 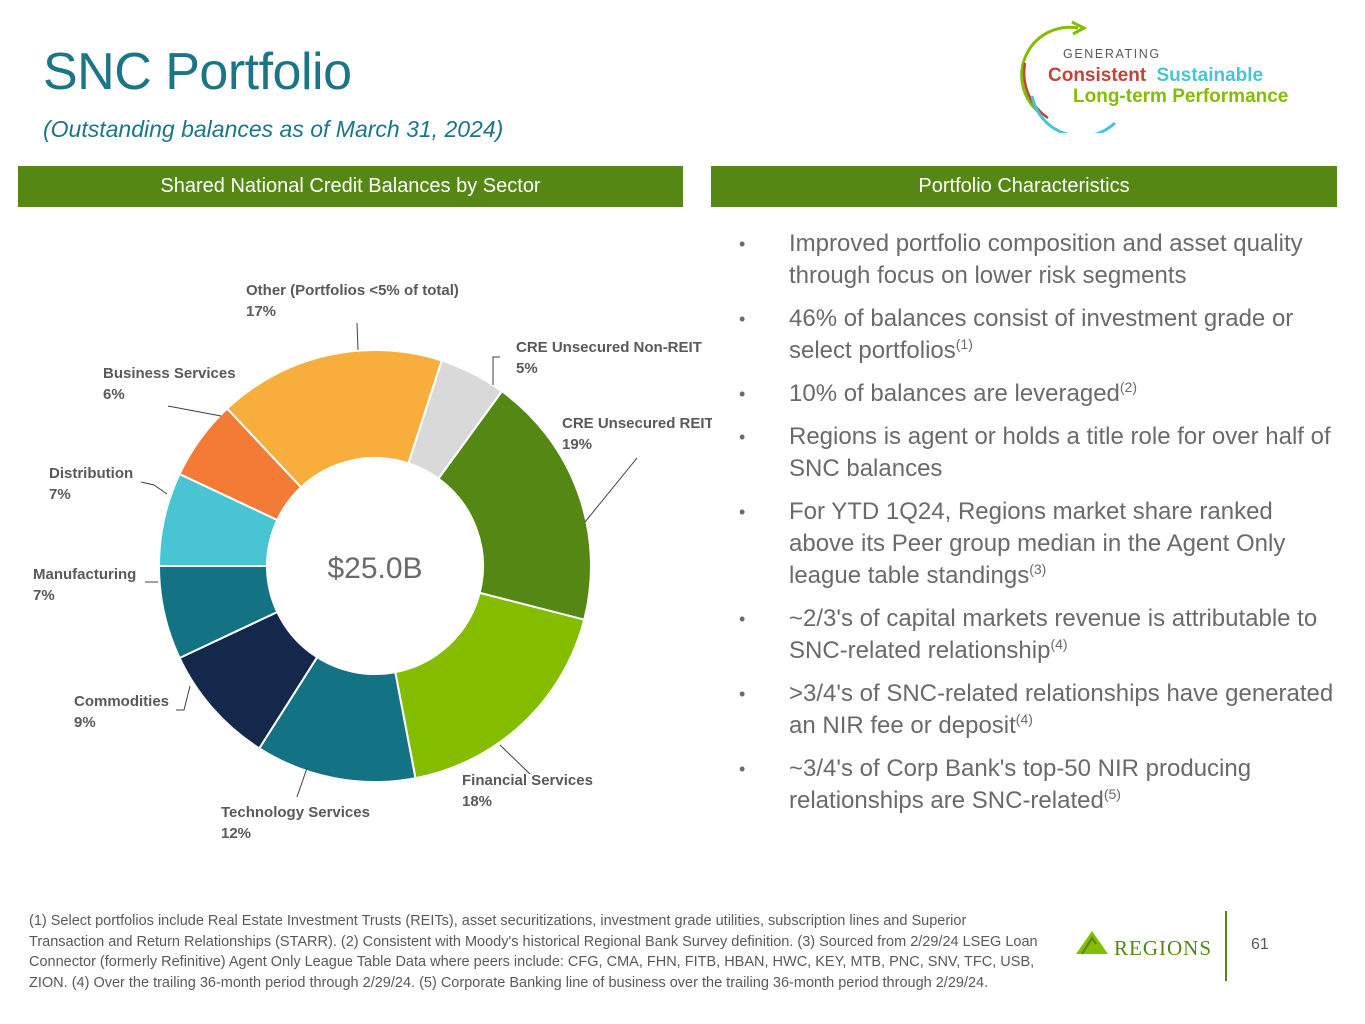 I want to click on slice-label-value: 18%, so click(x=477, y=801).